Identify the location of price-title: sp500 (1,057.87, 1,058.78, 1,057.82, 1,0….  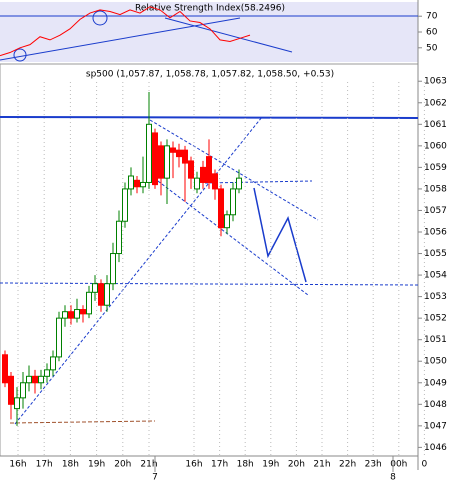
(210, 75).